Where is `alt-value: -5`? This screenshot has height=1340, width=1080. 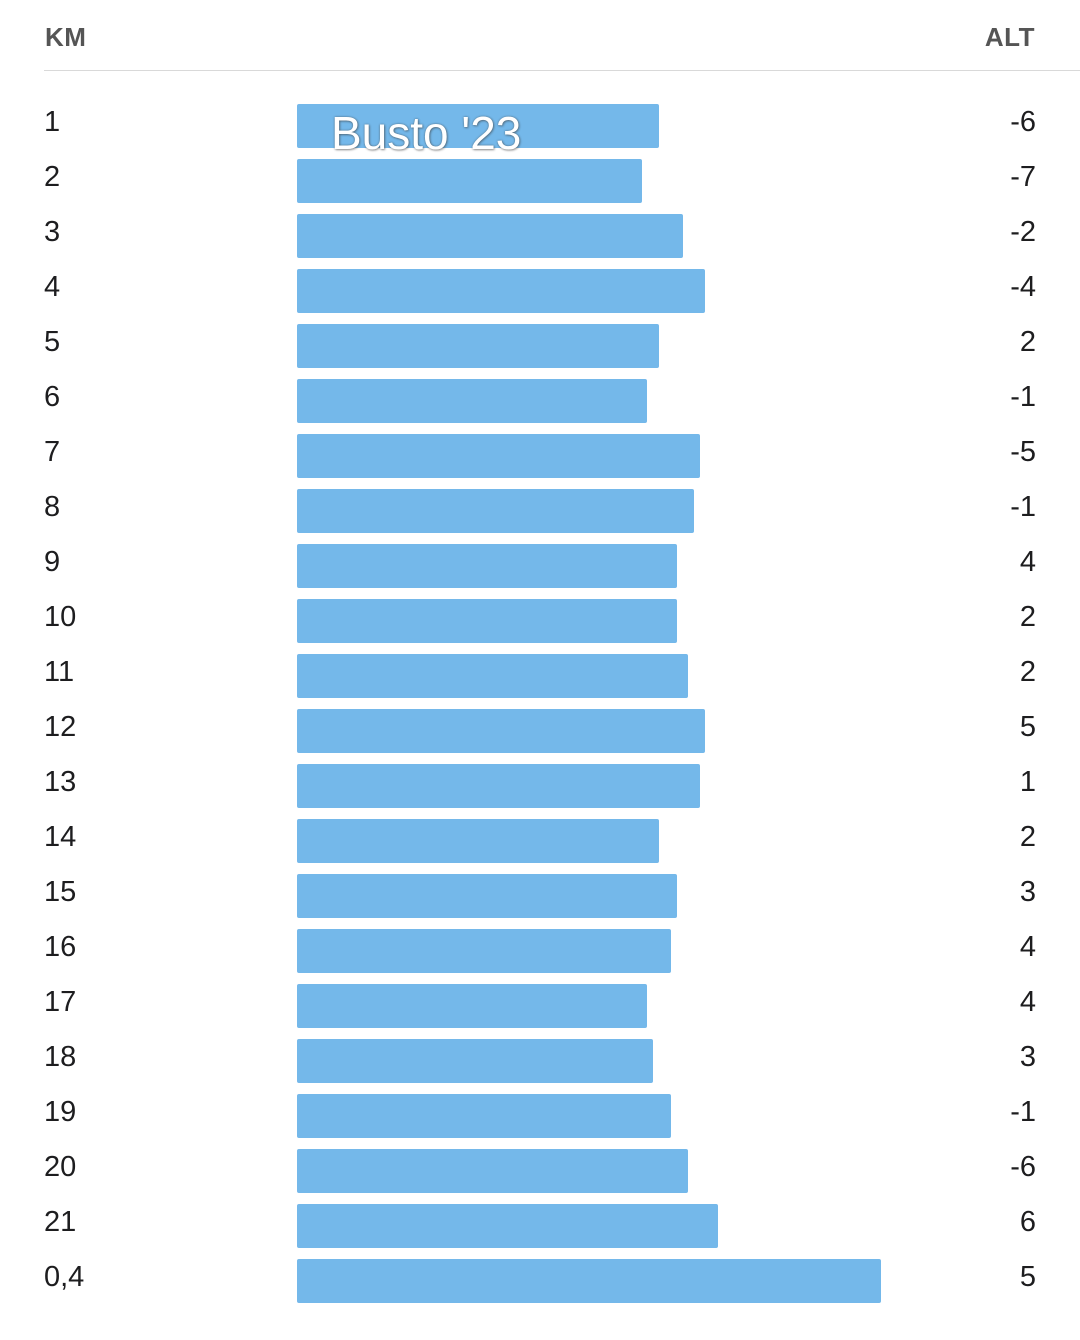
alt-value: -5 is located at coordinates (1023, 452).